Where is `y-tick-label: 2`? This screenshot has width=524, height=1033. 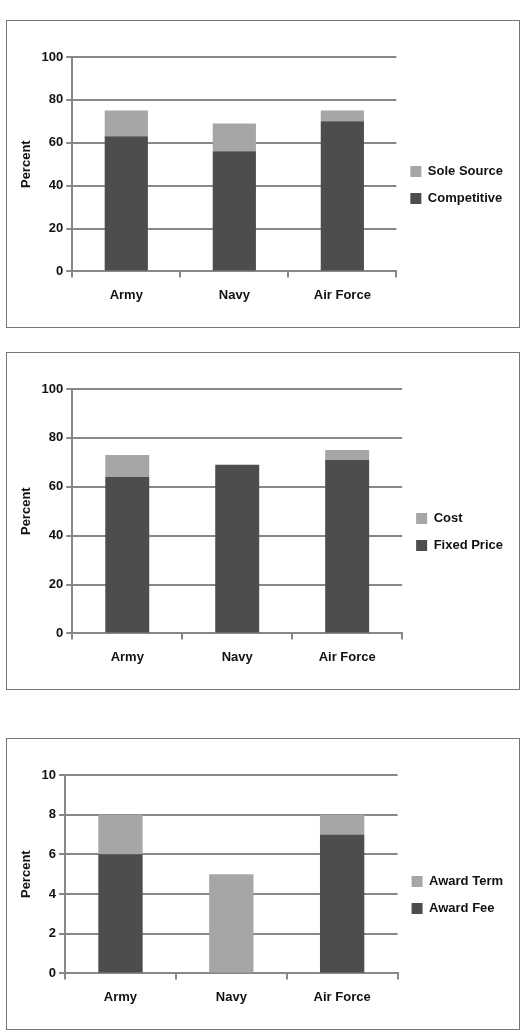
y-tick-label: 2 is located at coordinates (52, 933).